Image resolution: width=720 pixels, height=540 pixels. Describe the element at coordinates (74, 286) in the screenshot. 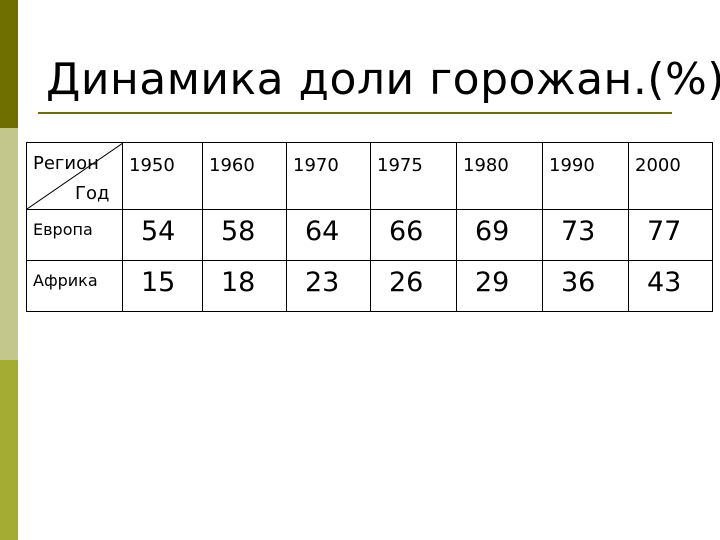

I see `row-label-africa: Африка` at that location.